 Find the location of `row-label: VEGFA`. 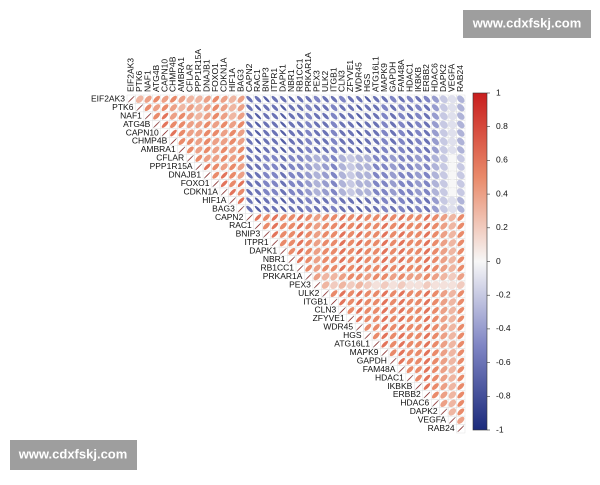

row-label: VEGFA is located at coordinates (432, 420).